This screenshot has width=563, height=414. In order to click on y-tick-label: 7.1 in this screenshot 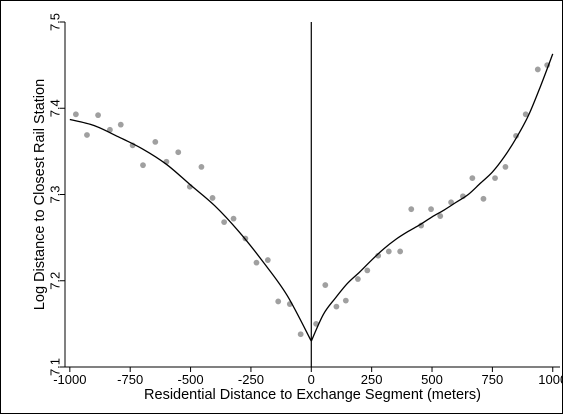, I will do `click(55, 367)`.